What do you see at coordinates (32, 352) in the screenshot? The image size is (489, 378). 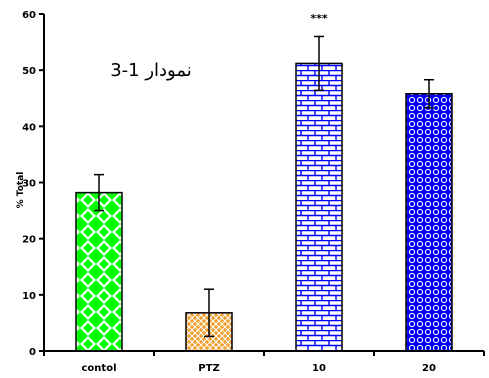 I see `y-tick-label: 0` at bounding box center [32, 352].